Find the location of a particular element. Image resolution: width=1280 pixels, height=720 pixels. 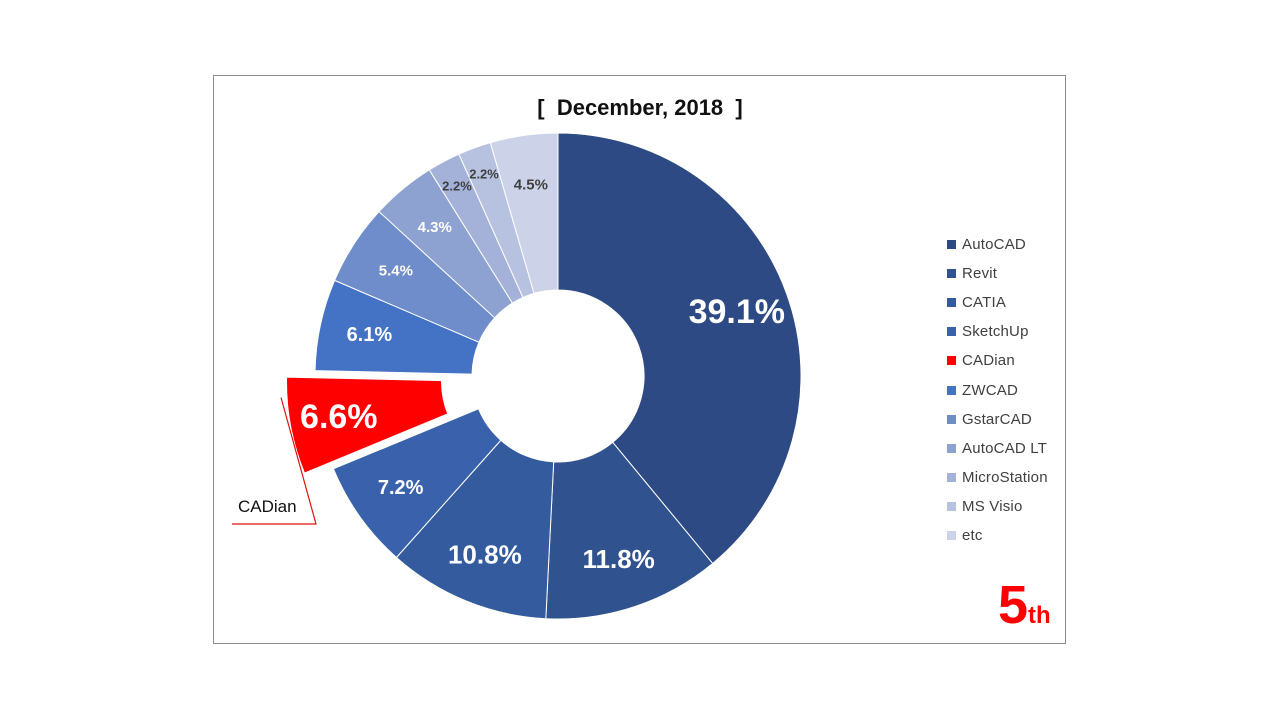

data-label-catia: 10.8% is located at coordinates (485, 555).